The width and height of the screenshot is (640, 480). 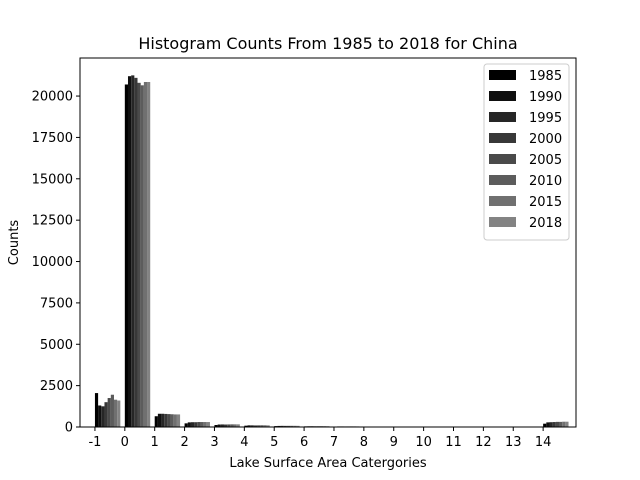 I want to click on legend-label-2015: 2015, so click(x=545, y=202).